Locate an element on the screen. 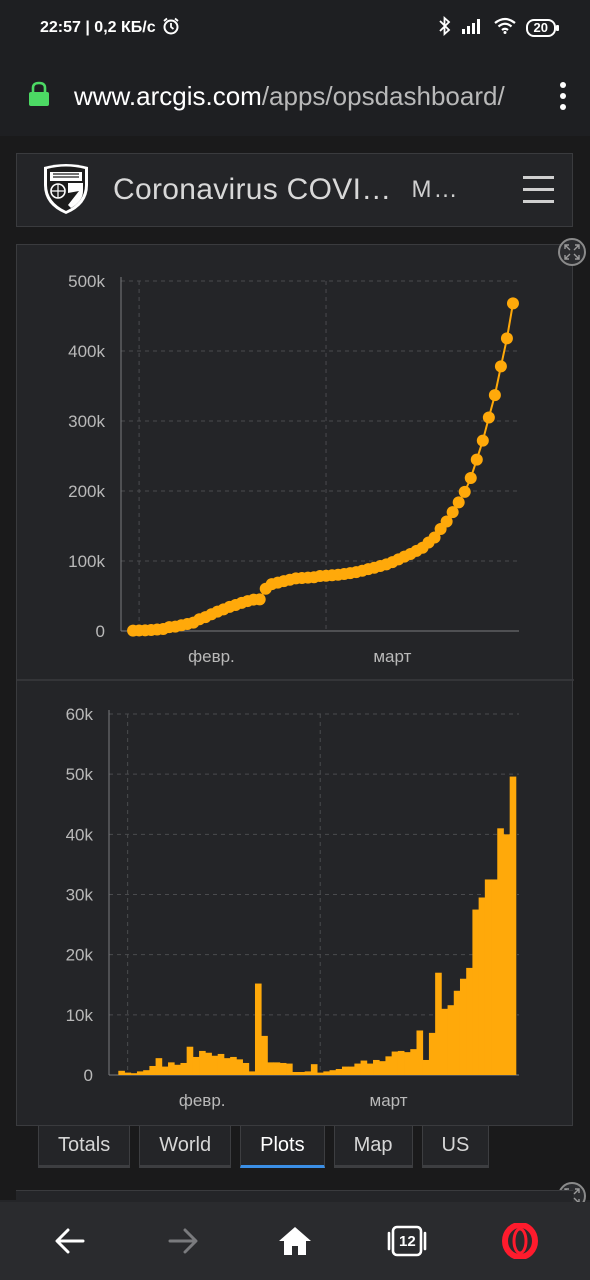  menu-dots-icon is located at coordinates (563, 96).